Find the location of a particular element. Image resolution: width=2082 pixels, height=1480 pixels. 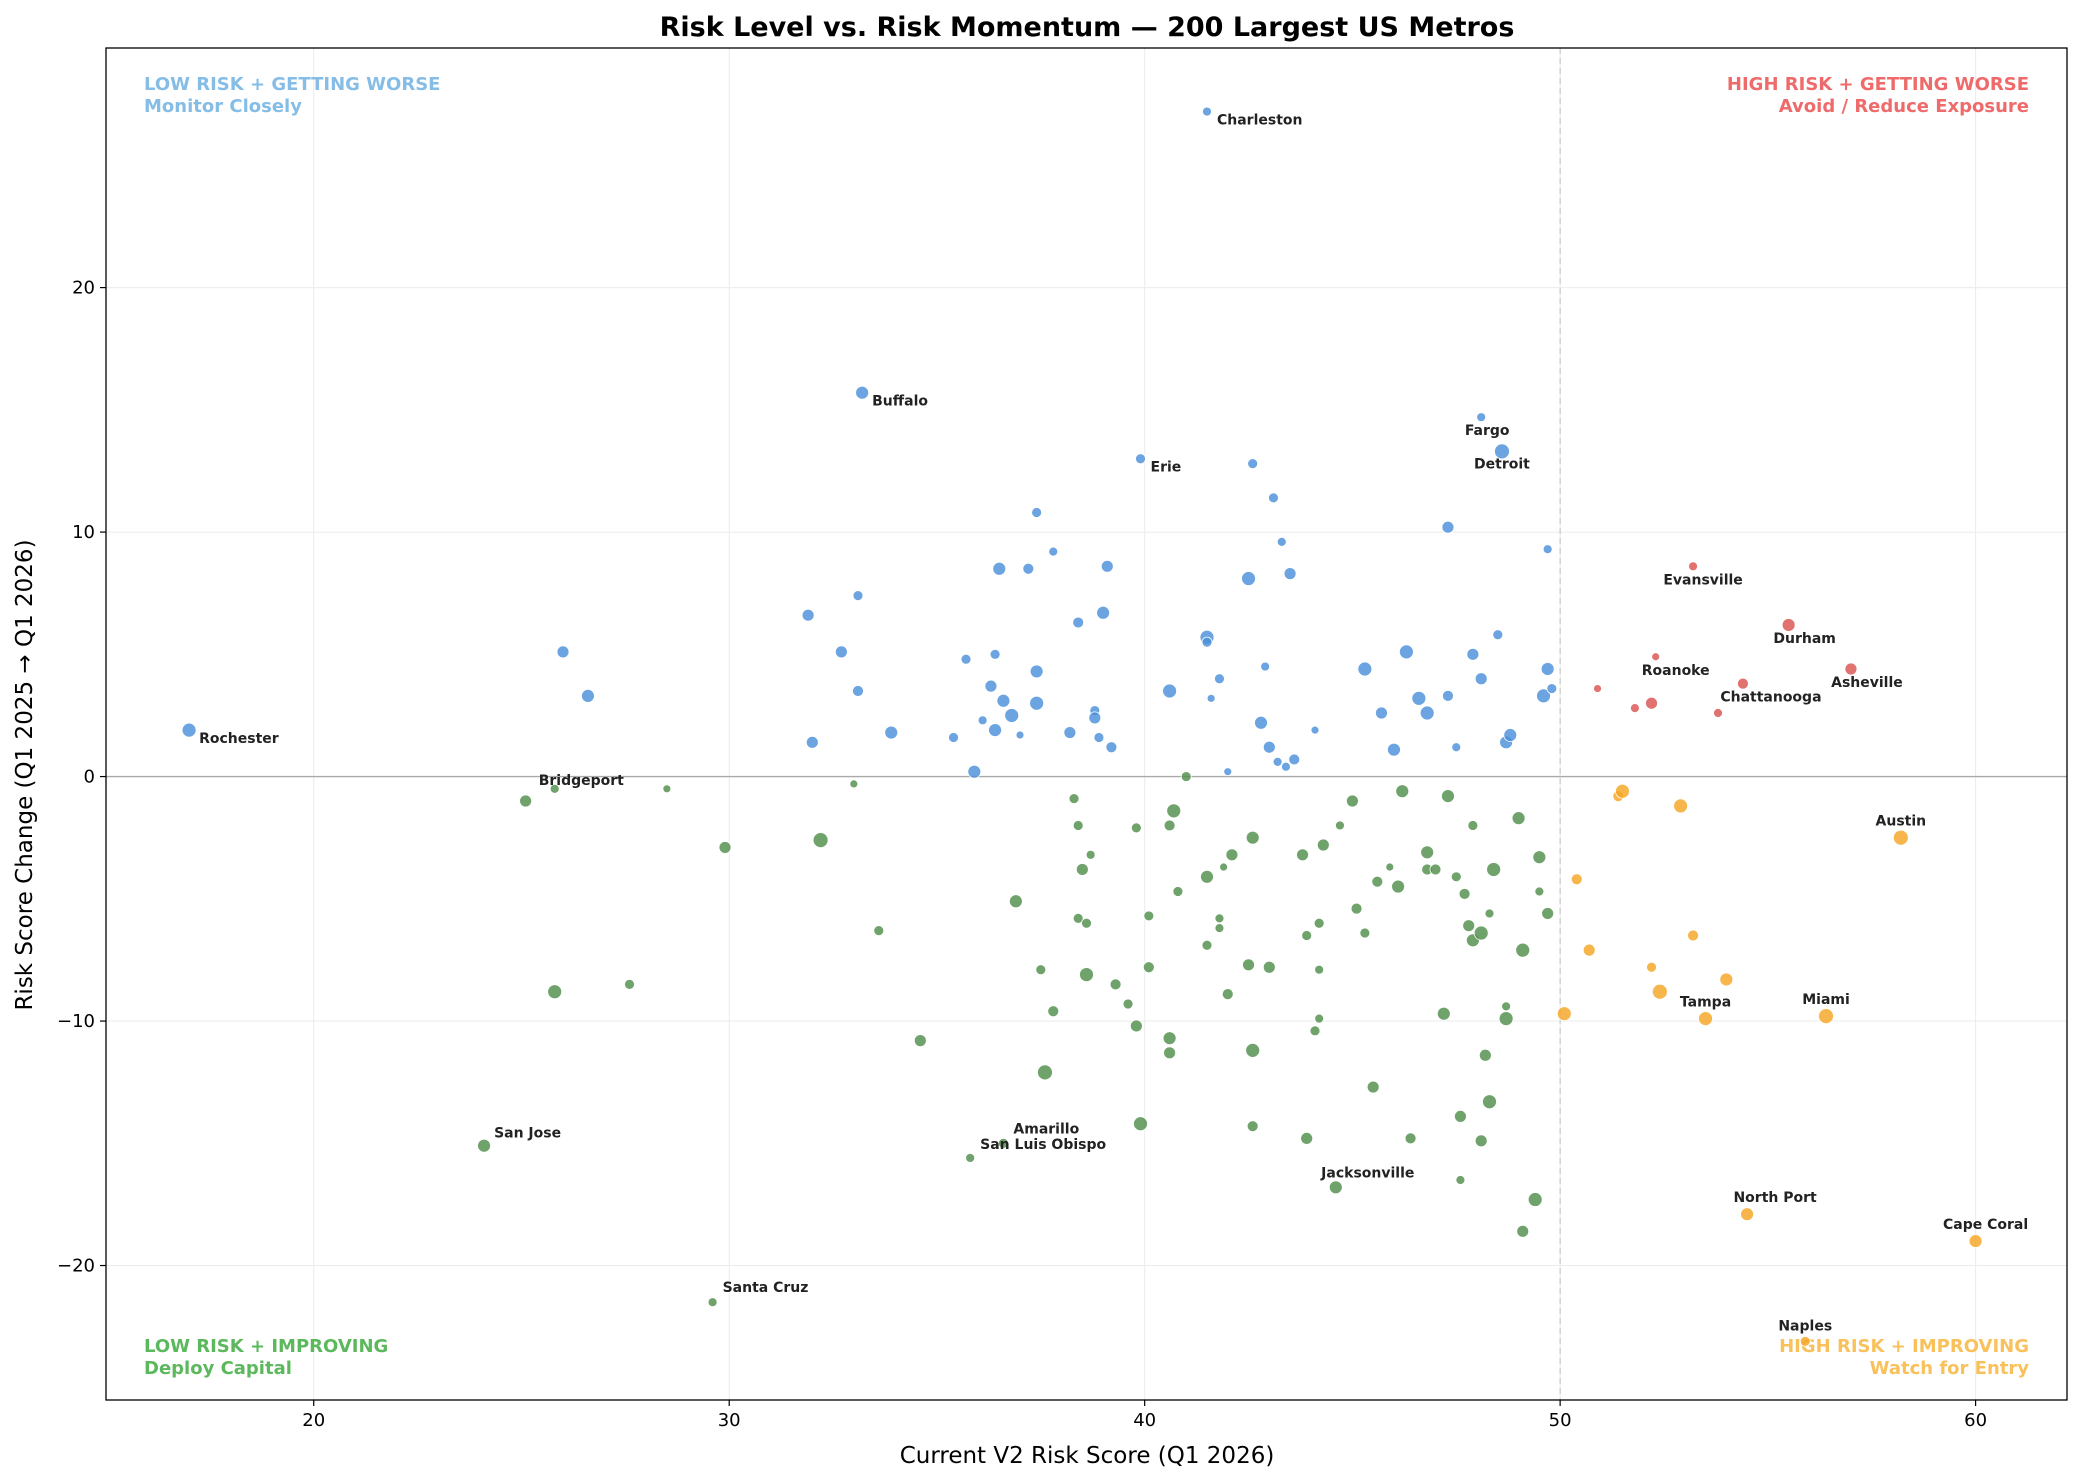

point-label-buffalo: Buffalo is located at coordinates (900, 402).